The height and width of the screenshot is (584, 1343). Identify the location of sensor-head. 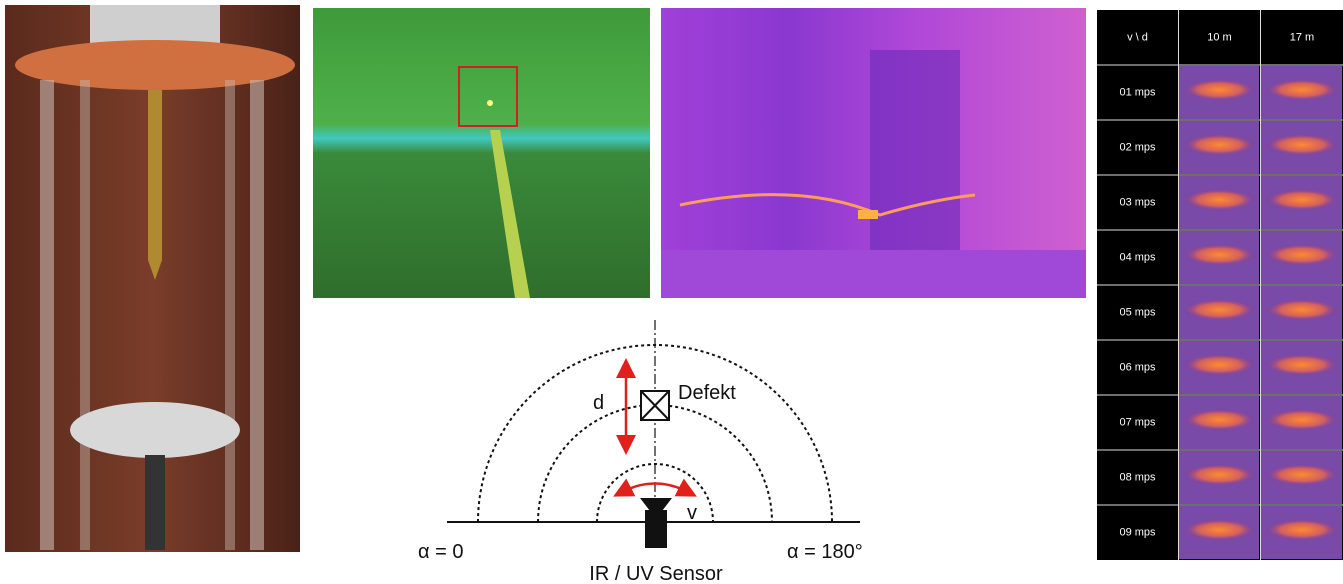
(656, 504).